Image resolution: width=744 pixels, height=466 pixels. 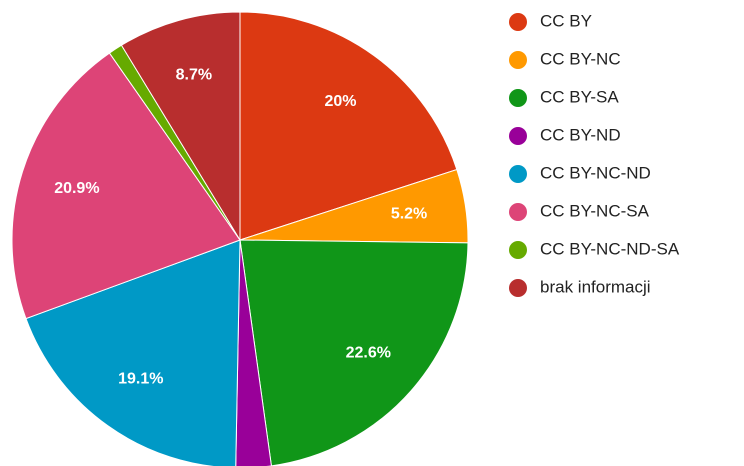 I want to click on legend-label: CC BY-NC-ND-SA, so click(x=610, y=248).